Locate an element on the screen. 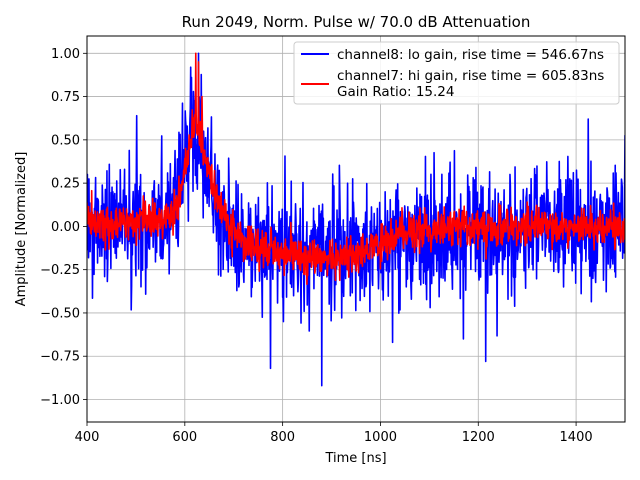 This screenshot has height=480, width=640. x-tick-label: 1200 is located at coordinates (478, 437).